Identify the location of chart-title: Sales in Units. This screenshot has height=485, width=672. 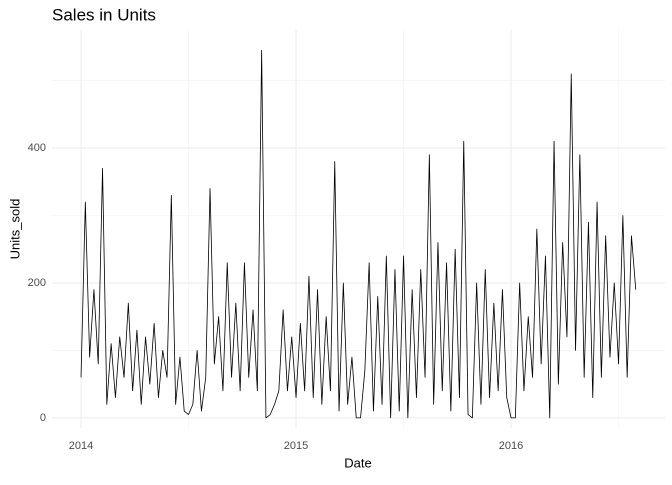
(104, 14).